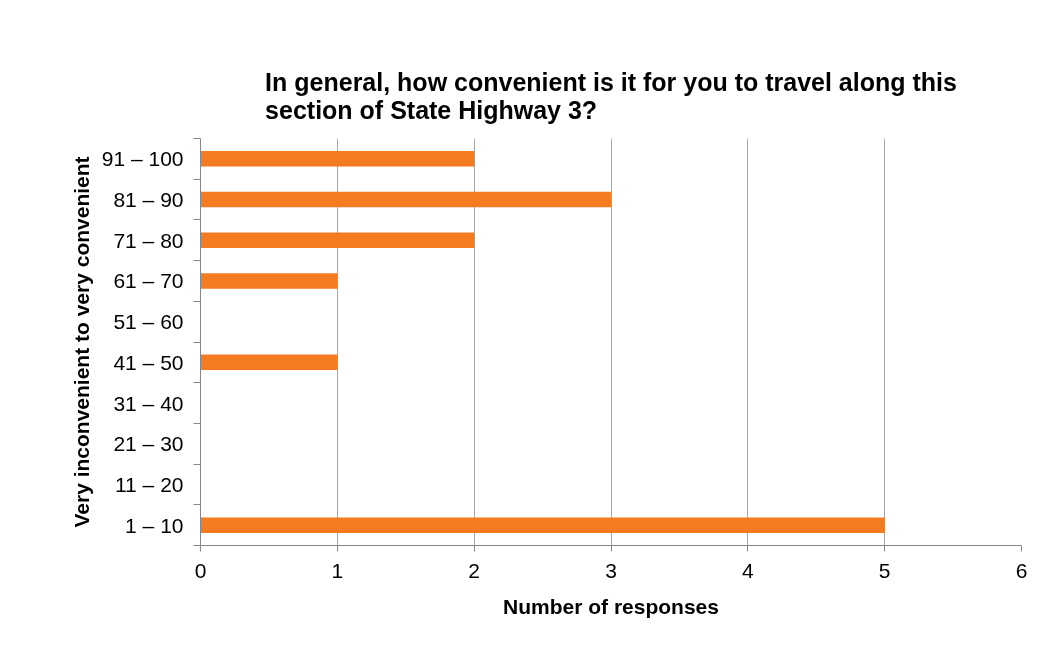 The image size is (1046, 660). Describe the element at coordinates (200, 570) in the screenshot. I see `x-tick-label: 0` at that location.